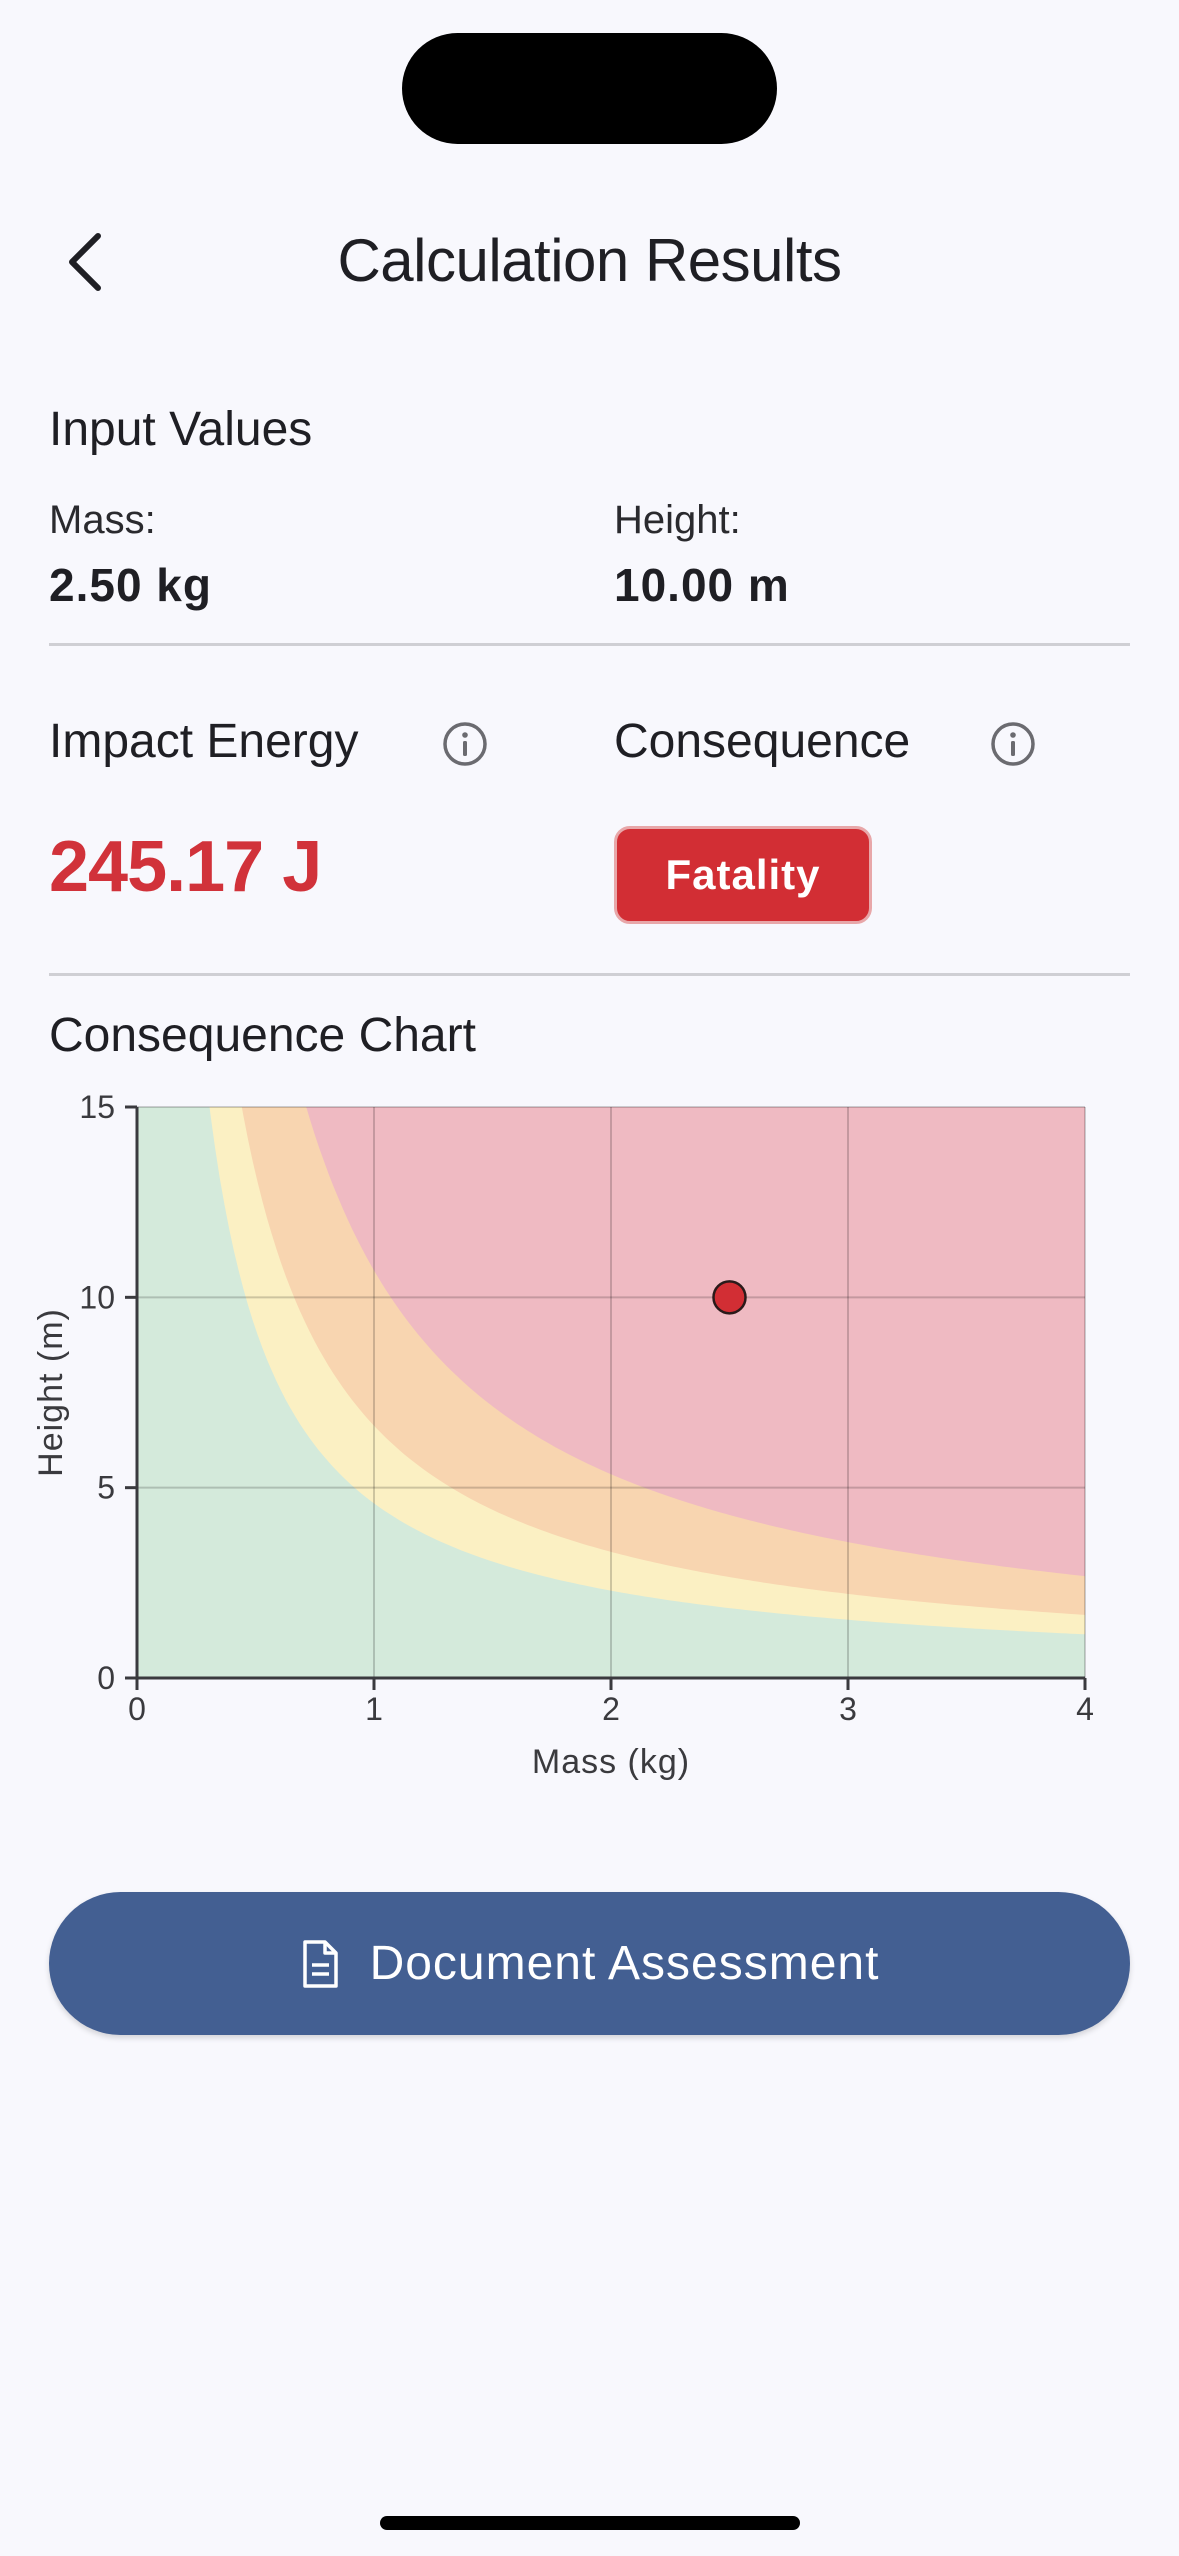 The width and height of the screenshot is (1179, 2556). What do you see at coordinates (702, 585) in the screenshot?
I see `height-value: 10.00 m` at bounding box center [702, 585].